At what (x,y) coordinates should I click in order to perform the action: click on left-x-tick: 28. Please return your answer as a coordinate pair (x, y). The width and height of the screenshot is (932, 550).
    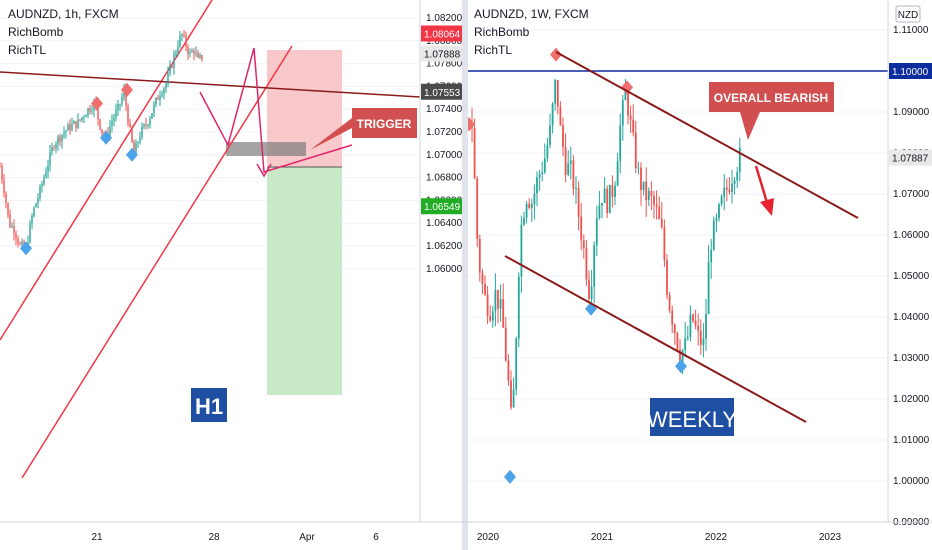
    Looking at the image, I should click on (214, 537).